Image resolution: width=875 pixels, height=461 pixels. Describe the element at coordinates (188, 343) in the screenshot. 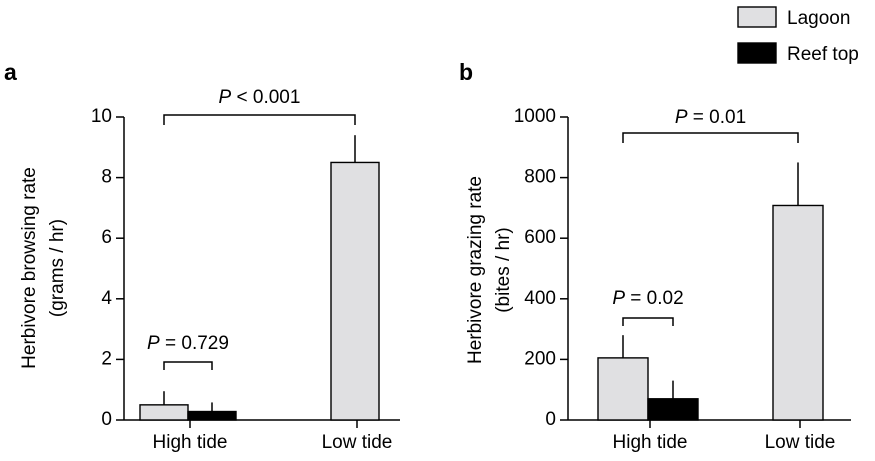

I see `p-value-label: P = 0.729` at that location.